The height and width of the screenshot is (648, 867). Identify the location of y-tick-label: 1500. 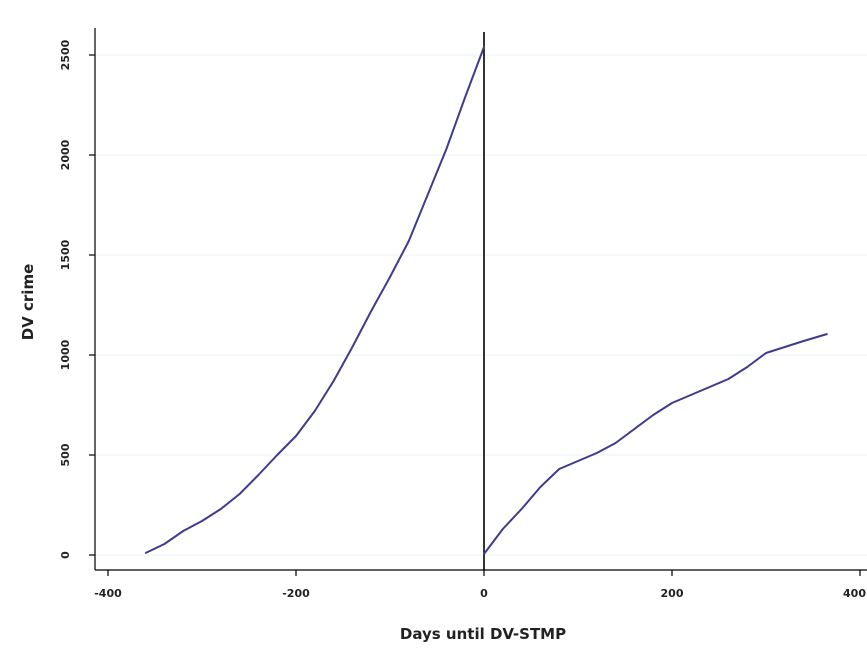
(65, 254).